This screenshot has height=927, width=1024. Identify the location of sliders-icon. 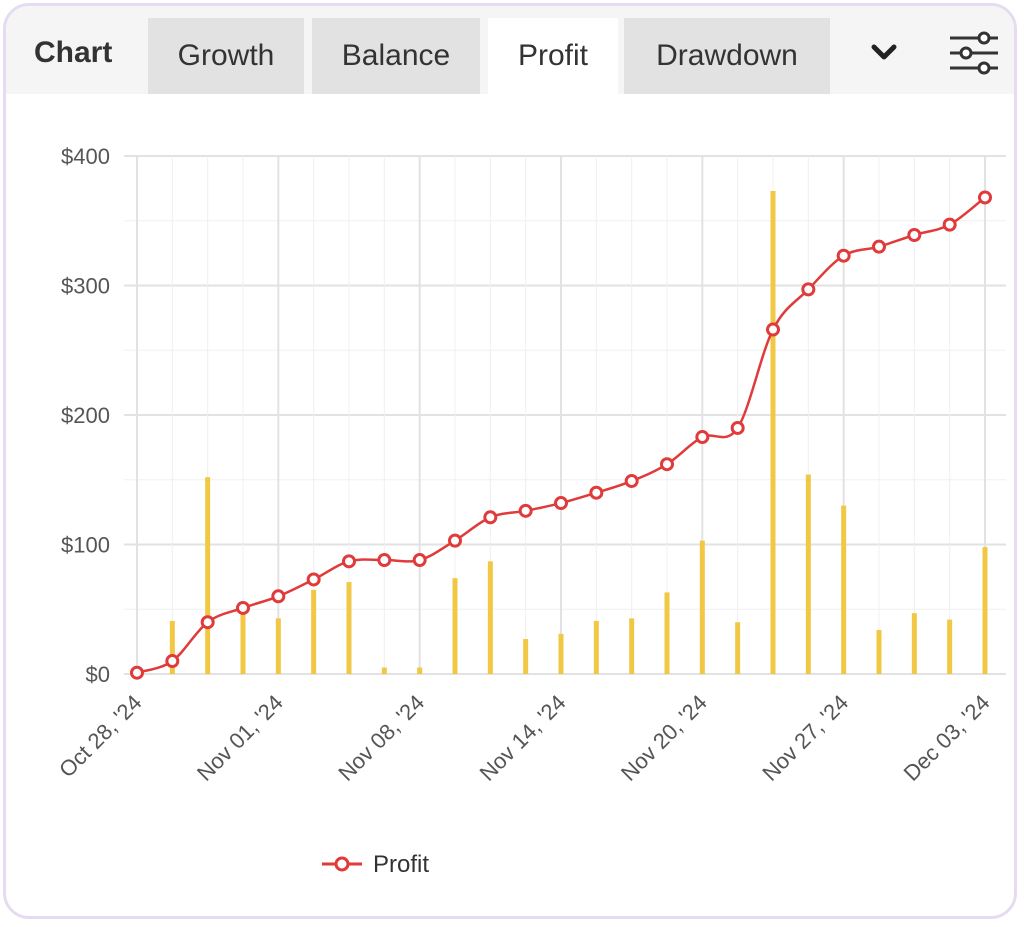
(974, 53).